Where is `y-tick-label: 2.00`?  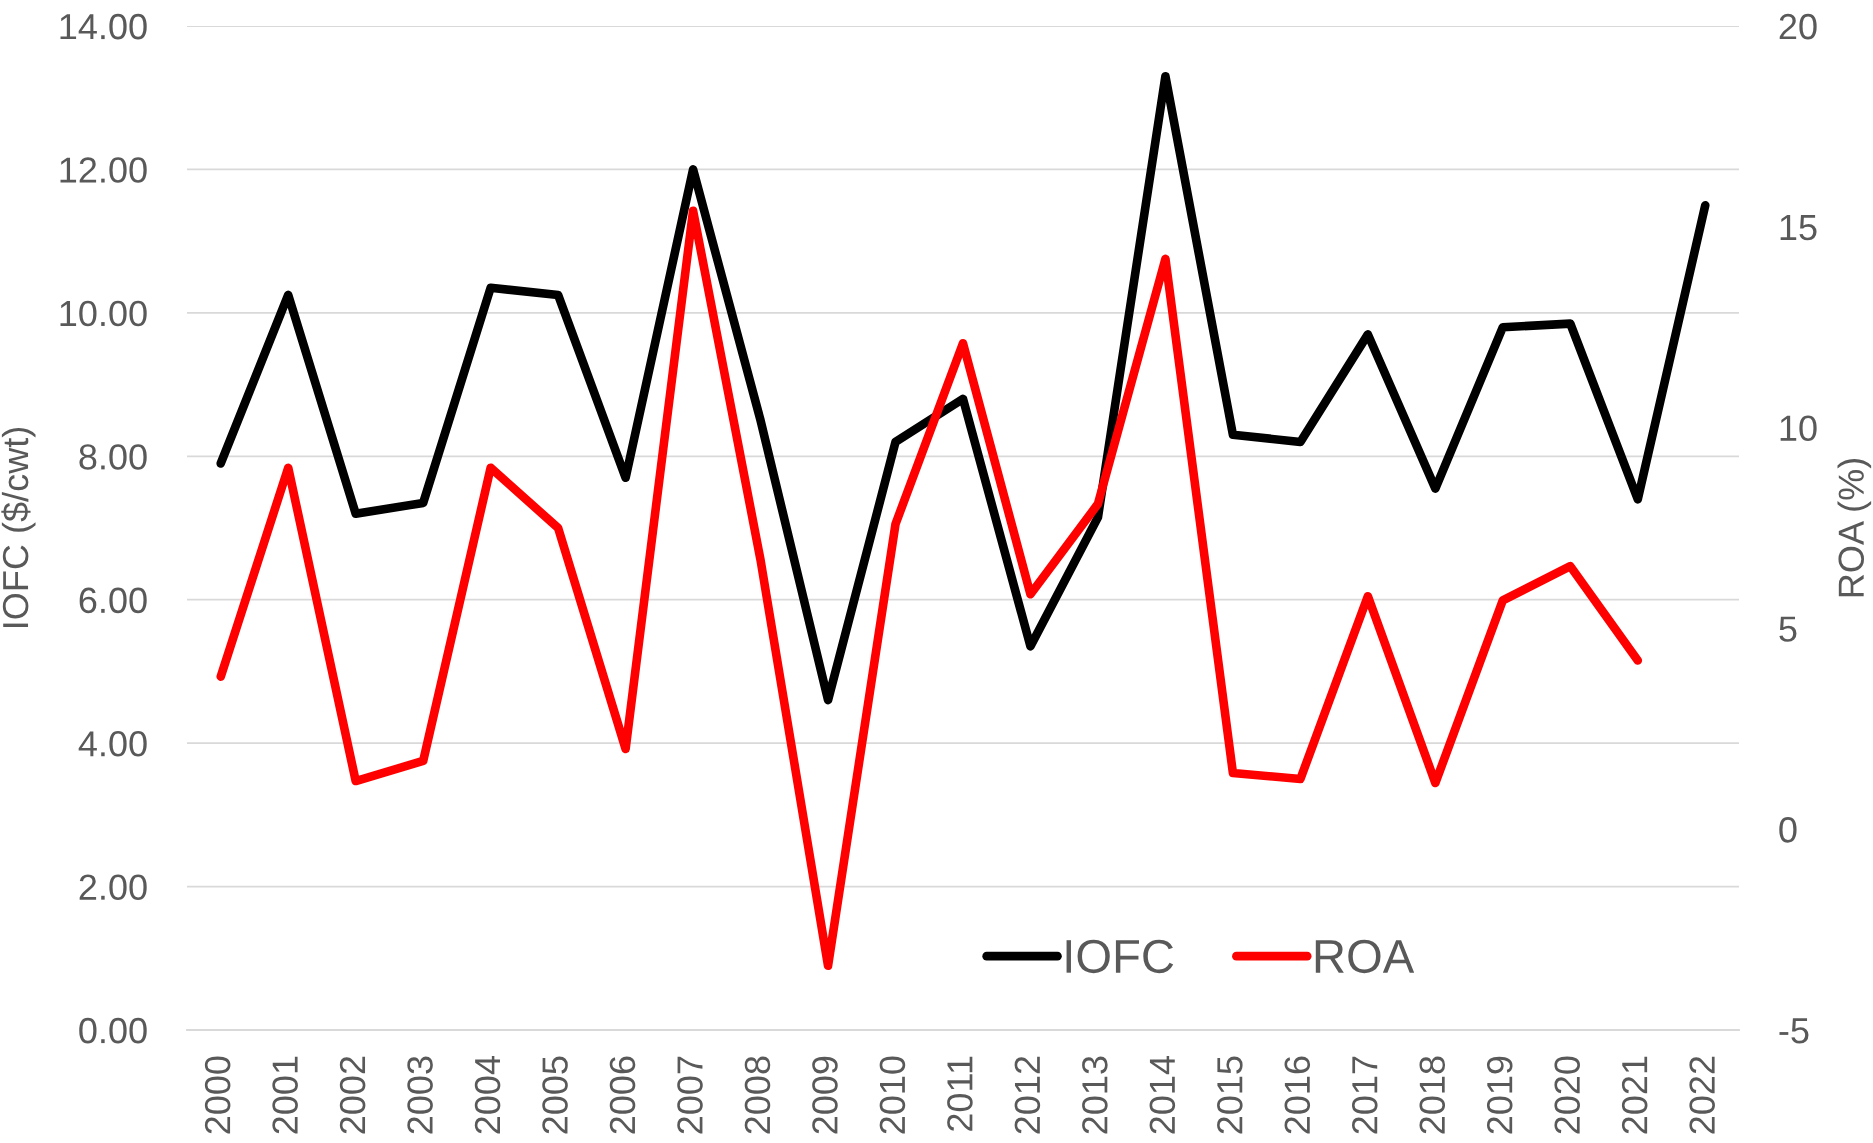
y-tick-label: 2.00 is located at coordinates (113, 887).